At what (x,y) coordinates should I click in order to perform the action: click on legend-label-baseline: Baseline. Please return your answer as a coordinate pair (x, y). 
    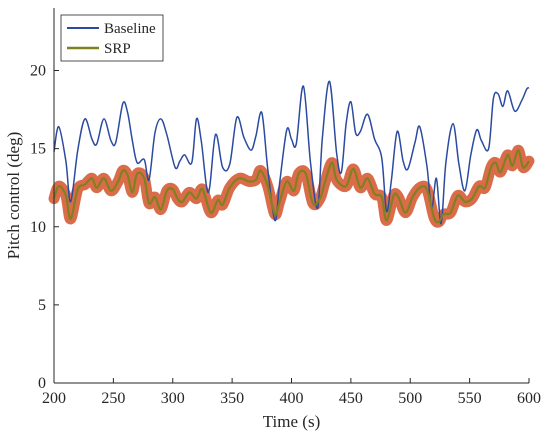
    Looking at the image, I should click on (130, 29).